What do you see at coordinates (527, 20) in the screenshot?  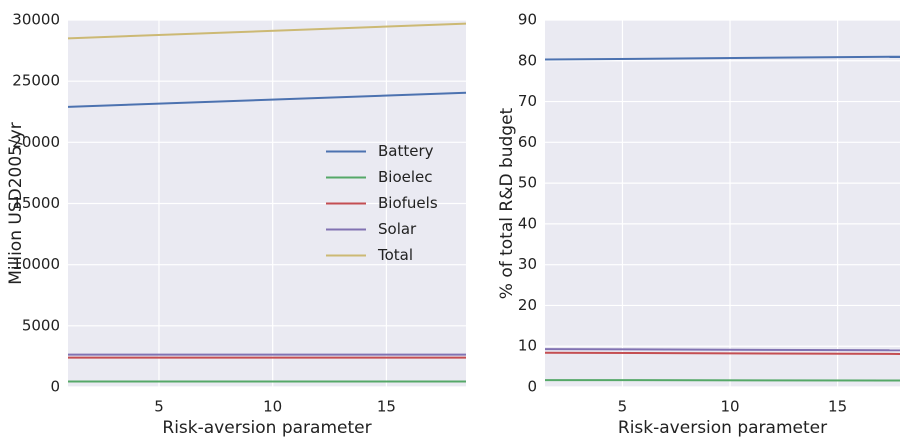 I see `y-tick-label: 90` at bounding box center [527, 20].